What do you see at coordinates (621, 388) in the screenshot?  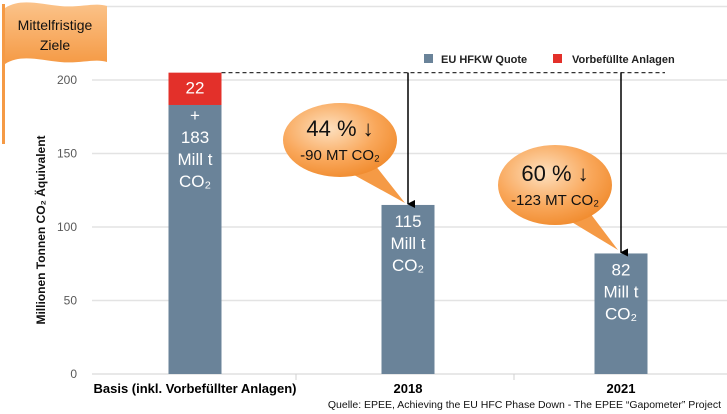 I see `x-tick-label: 2021` at bounding box center [621, 388].